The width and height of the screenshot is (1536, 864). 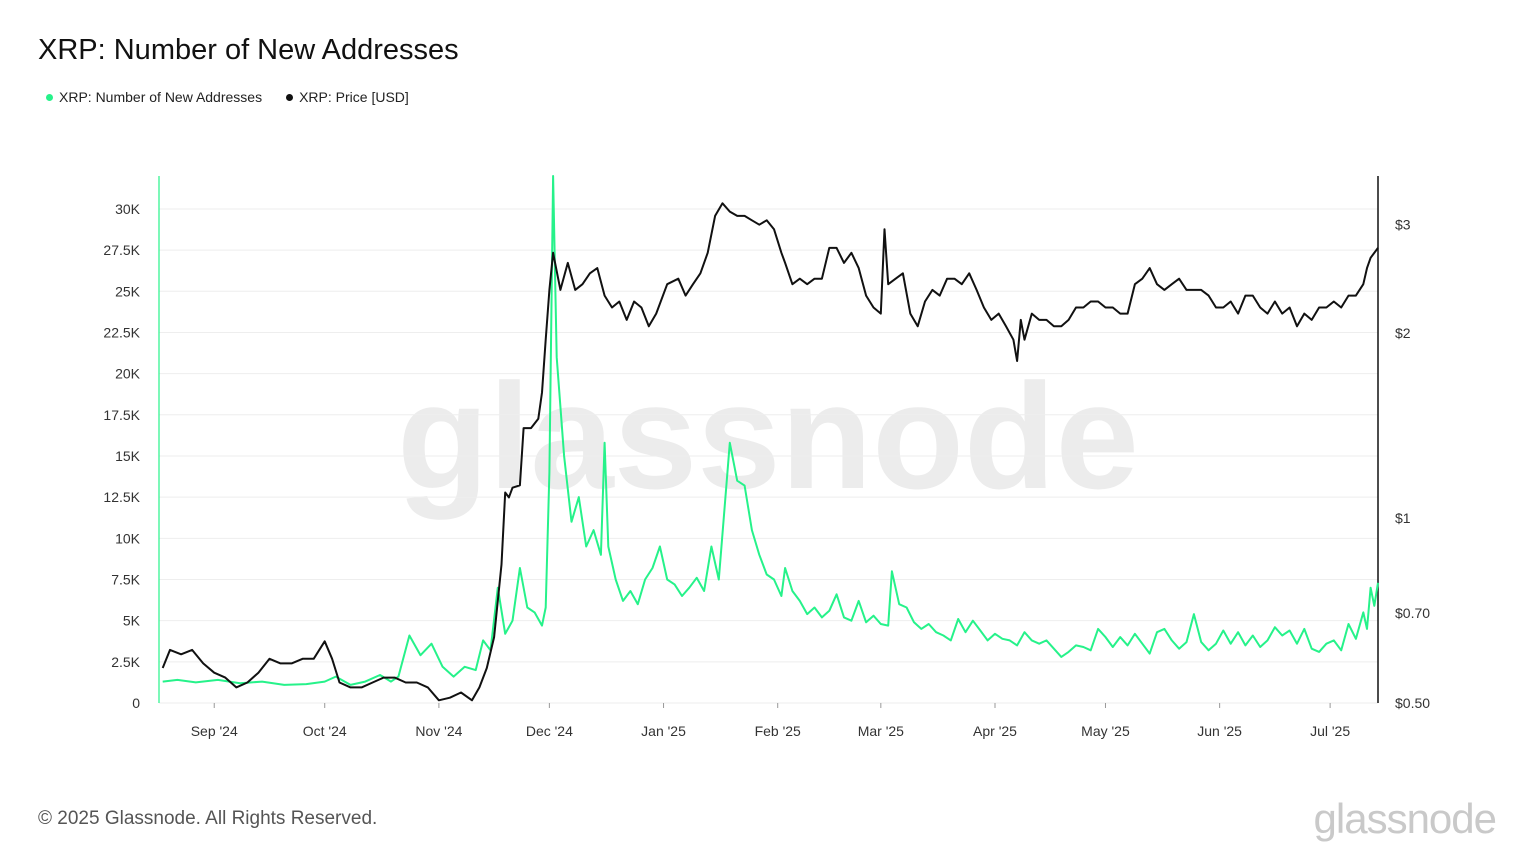 I want to click on legend-item-new-addresses: XRP: Number of New Addresses, so click(x=154, y=97).